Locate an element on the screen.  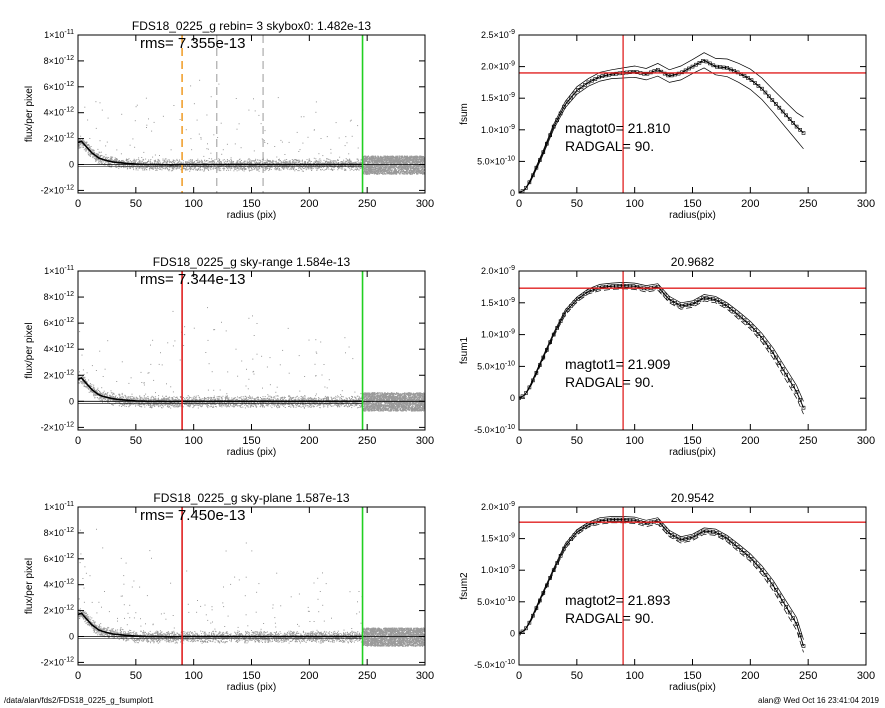
x-tick-label: 200 is located at coordinates (750, 204).